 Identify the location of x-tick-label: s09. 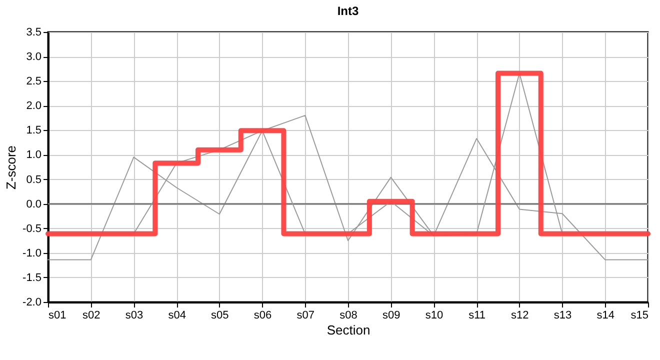
(391, 316).